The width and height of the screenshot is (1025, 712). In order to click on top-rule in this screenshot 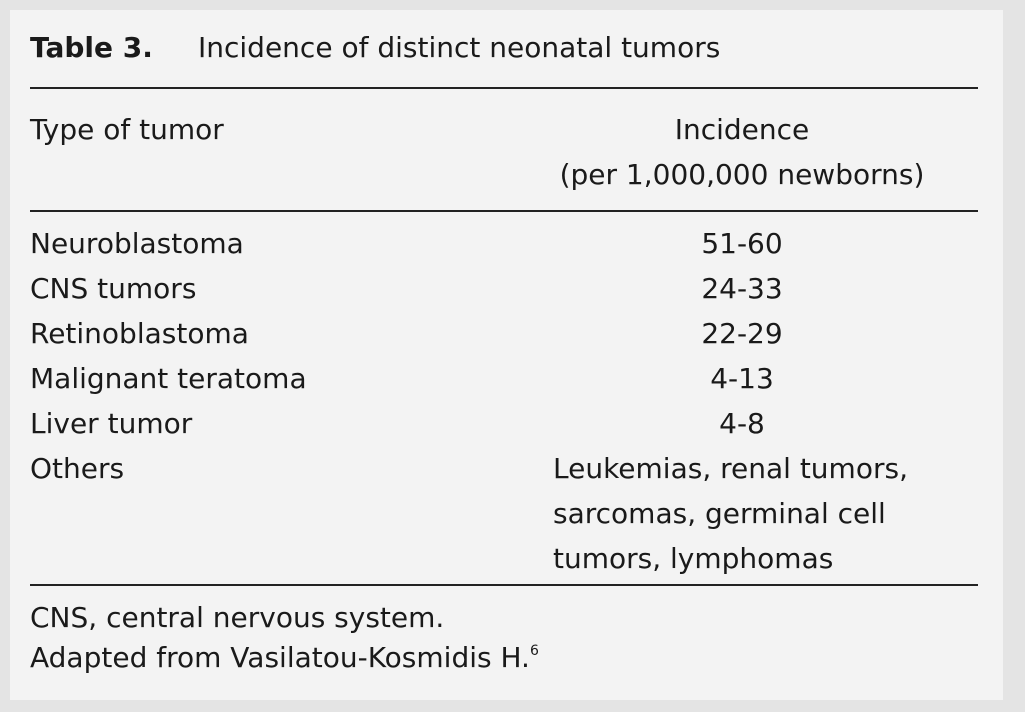, I will do `click(504, 88)`.